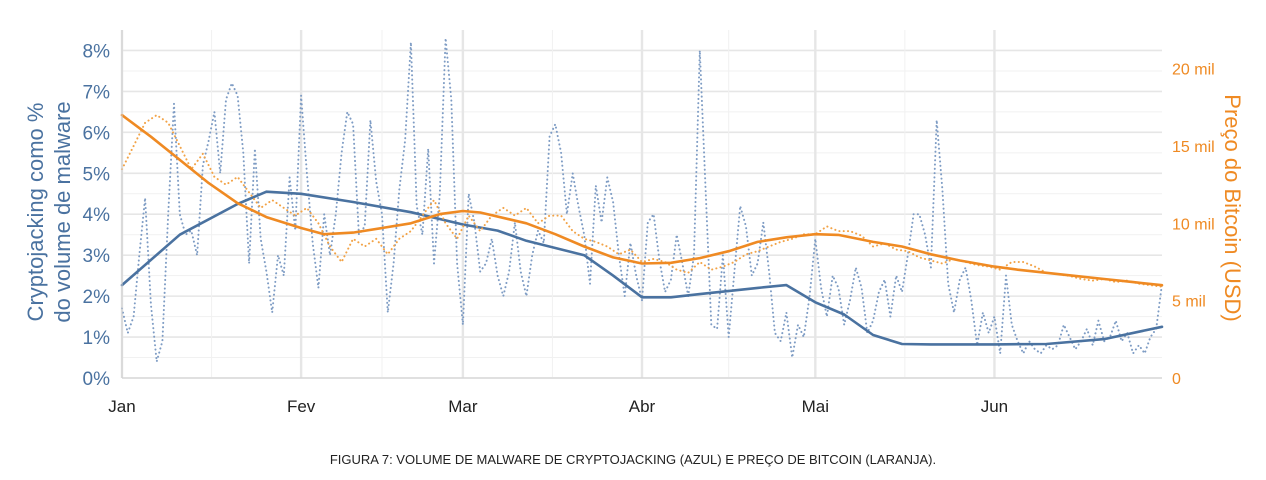 Image resolution: width=1266 pixels, height=480 pixels. What do you see at coordinates (1189, 302) in the screenshot?
I see `right-tick-label: 5 mil` at bounding box center [1189, 302].